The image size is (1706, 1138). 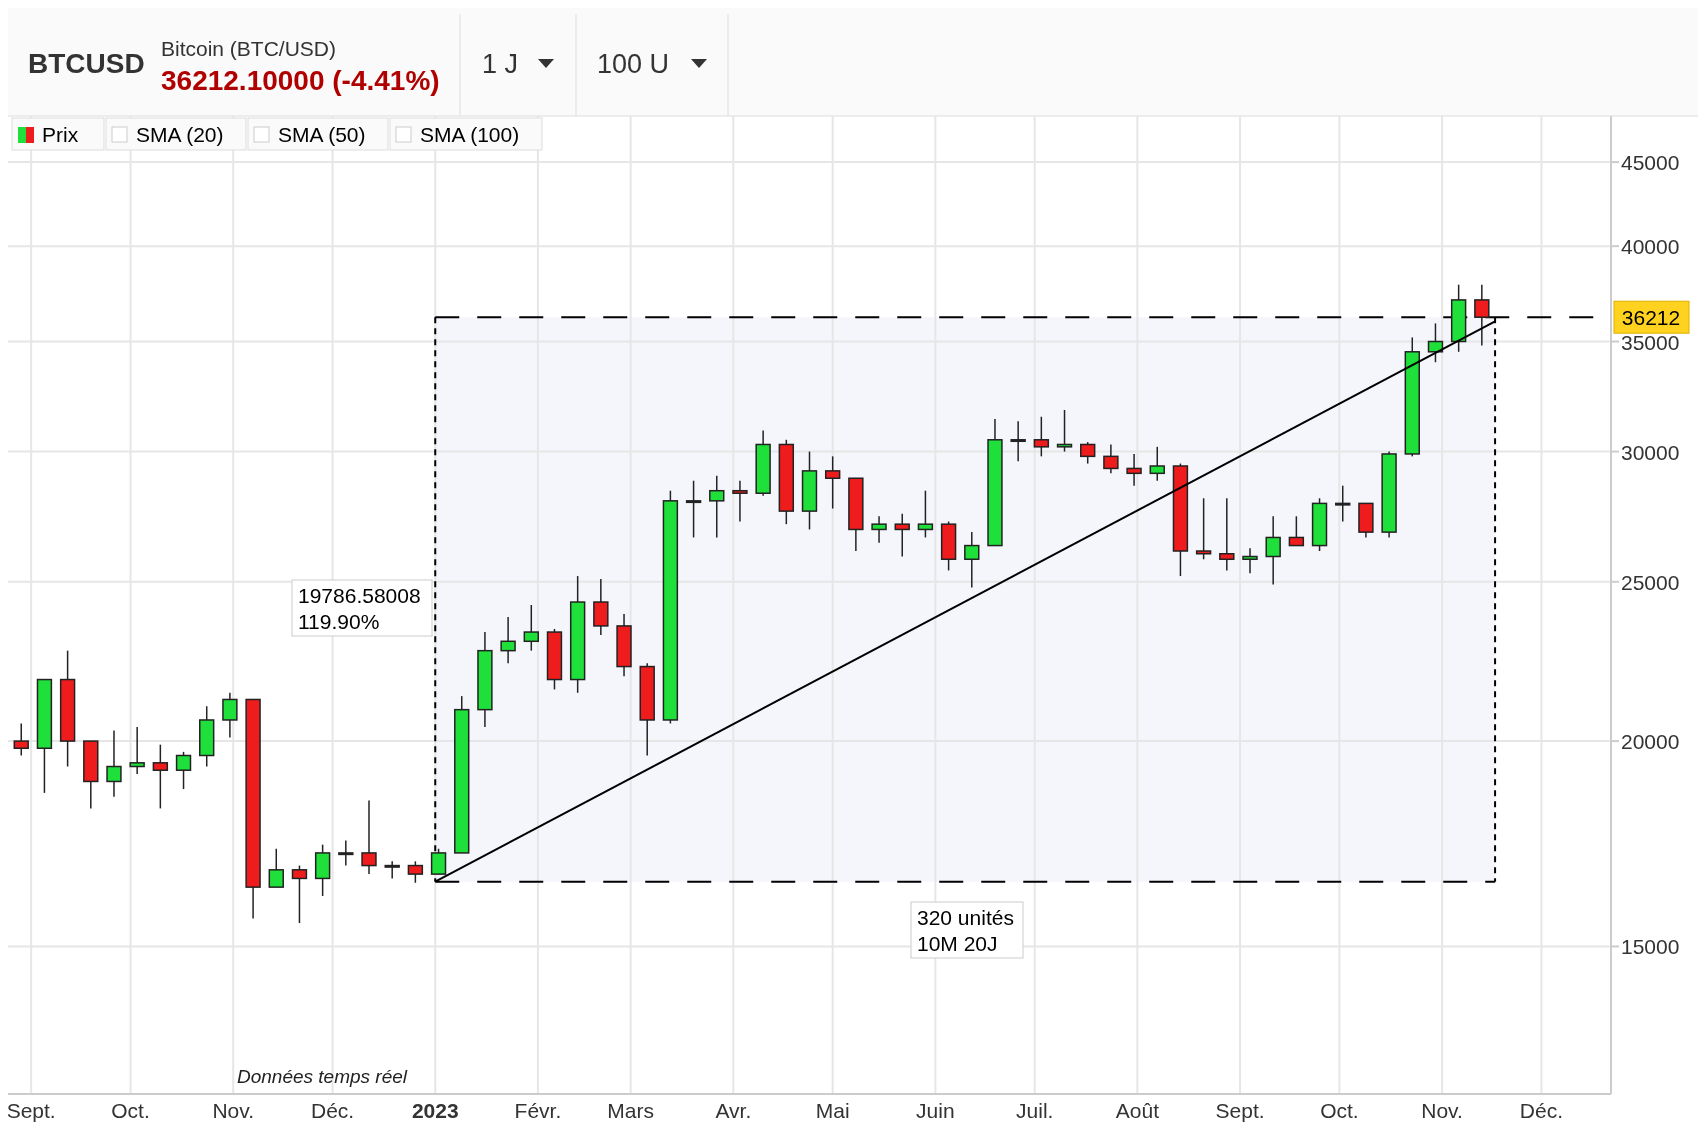 What do you see at coordinates (1650, 163) in the screenshot?
I see `y-tick-label: 45000` at bounding box center [1650, 163].